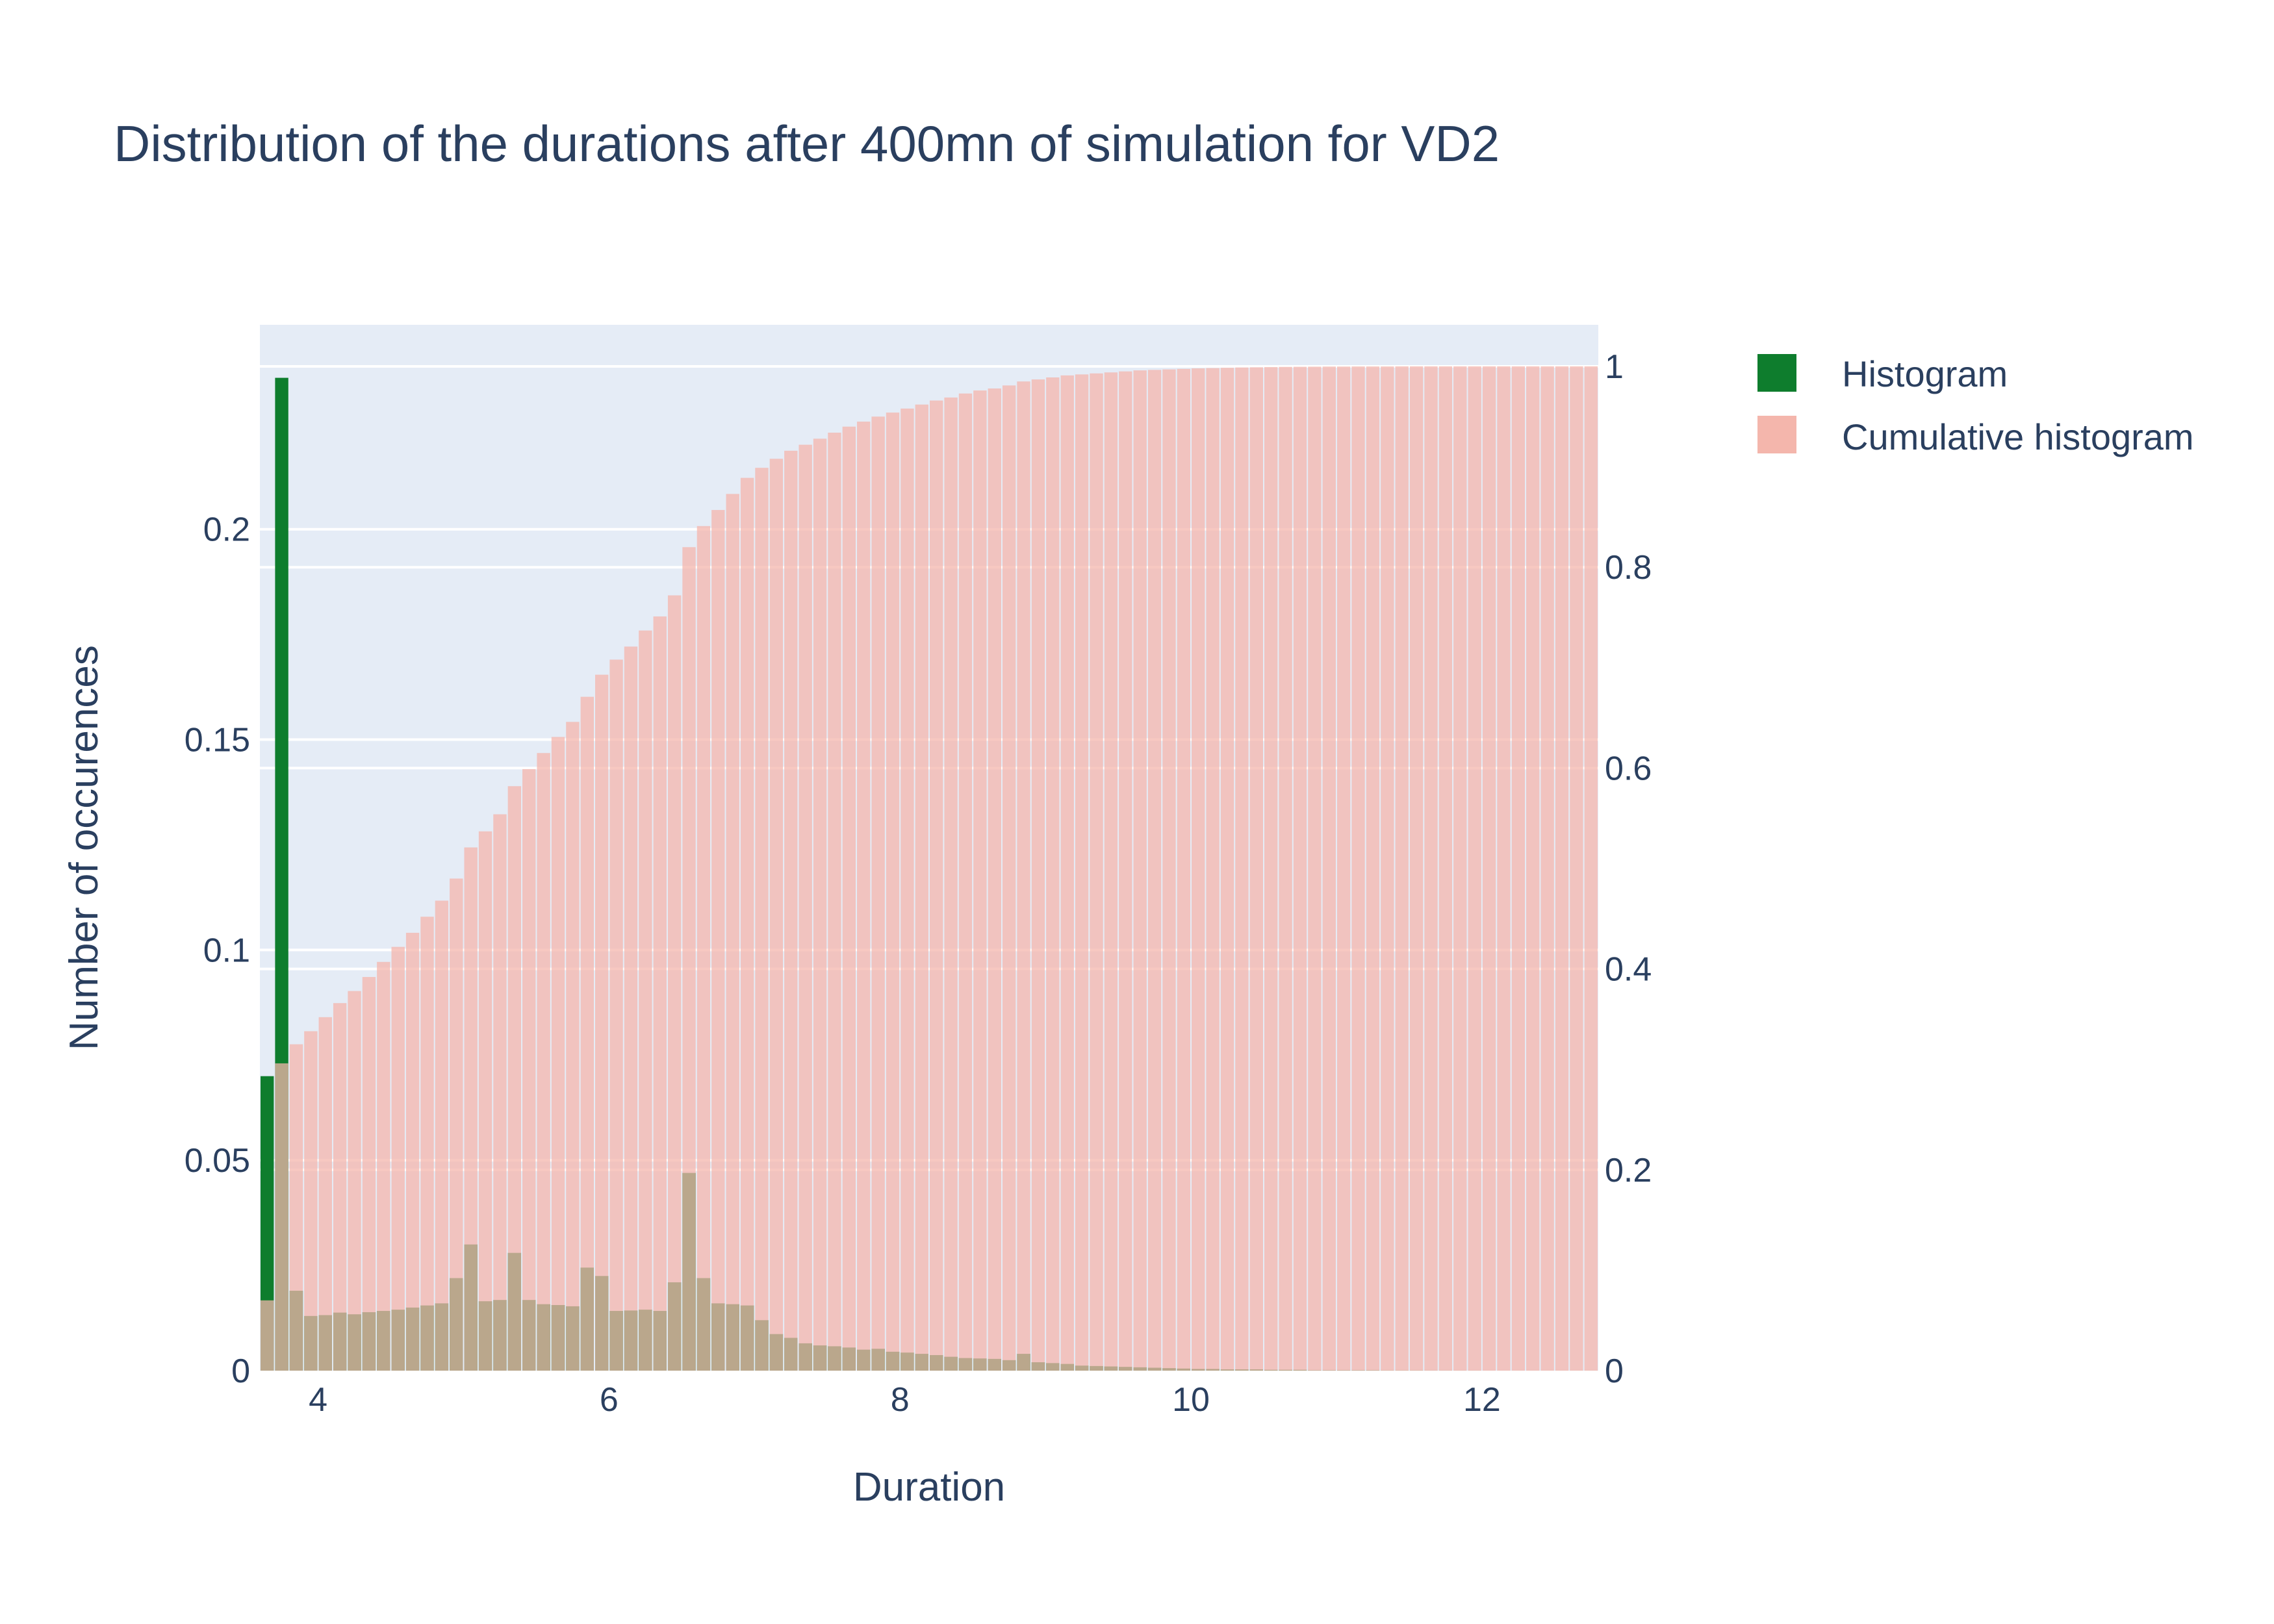 Image resolution: width=2274 pixels, height=1624 pixels. I want to click on y-axis-title: Number of occurences, so click(84, 847).